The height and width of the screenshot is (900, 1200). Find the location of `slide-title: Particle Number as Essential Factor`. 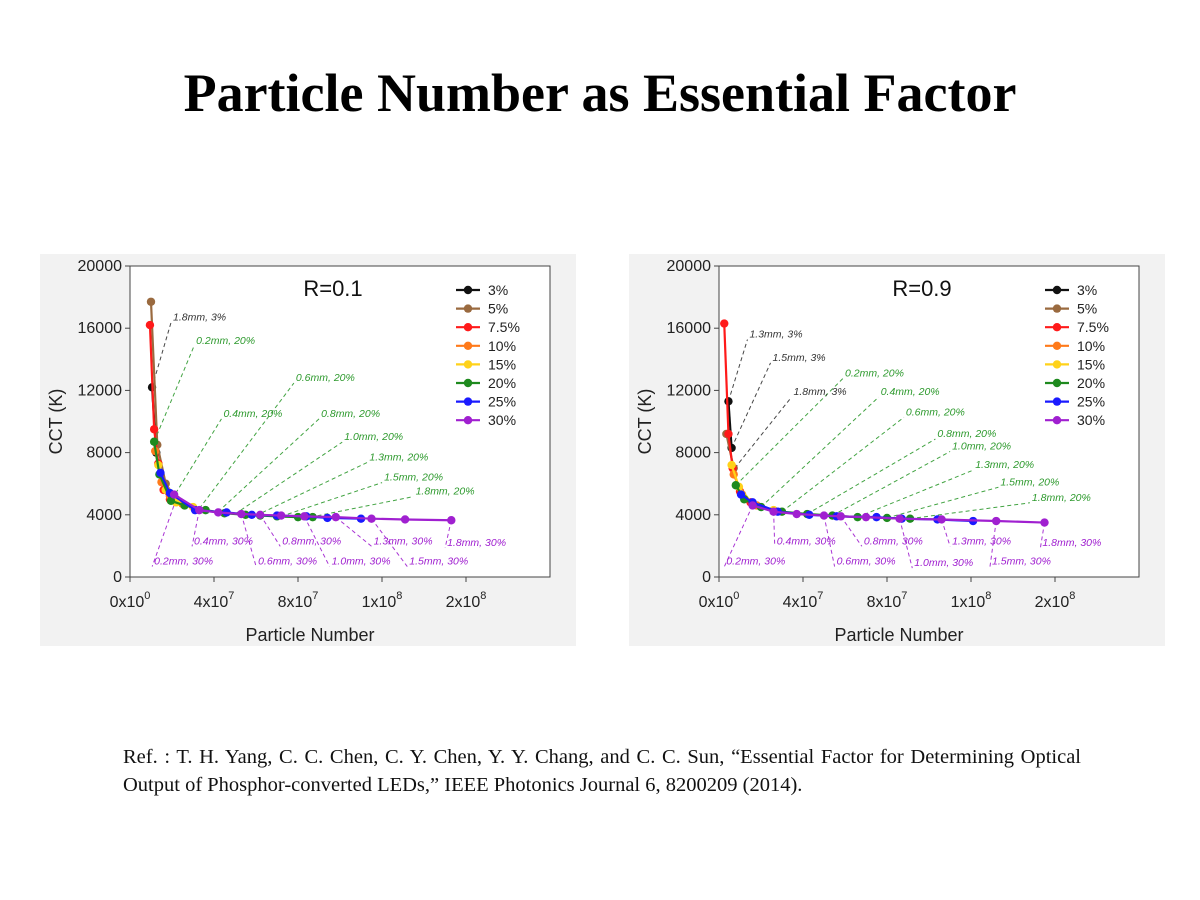

slide-title: Particle Number as Essential Factor is located at coordinates (600, 93).